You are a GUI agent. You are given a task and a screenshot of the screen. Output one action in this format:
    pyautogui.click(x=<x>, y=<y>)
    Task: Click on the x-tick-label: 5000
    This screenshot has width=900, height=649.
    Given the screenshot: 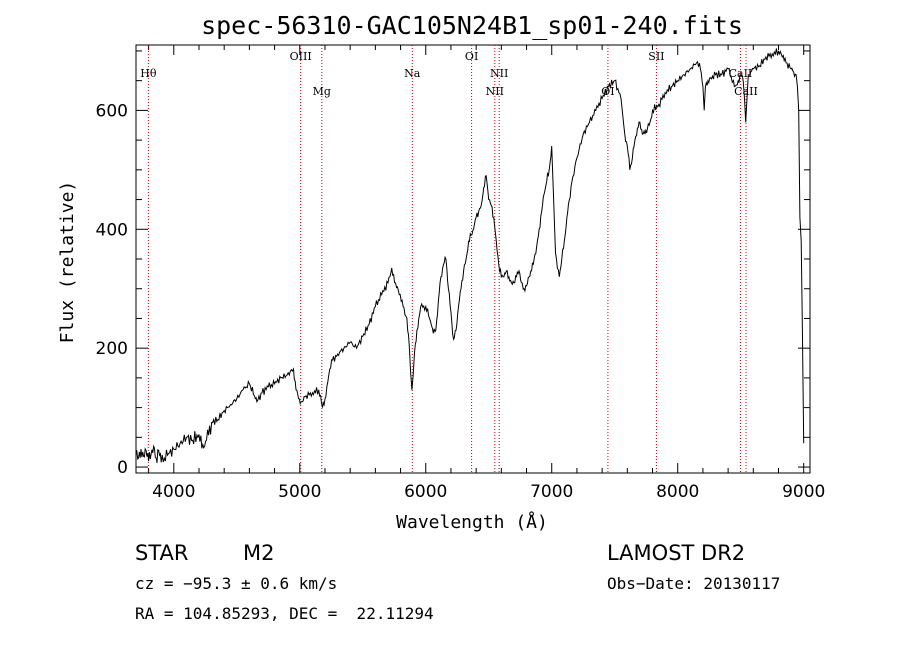 What is the action you would take?
    pyautogui.click(x=299, y=492)
    